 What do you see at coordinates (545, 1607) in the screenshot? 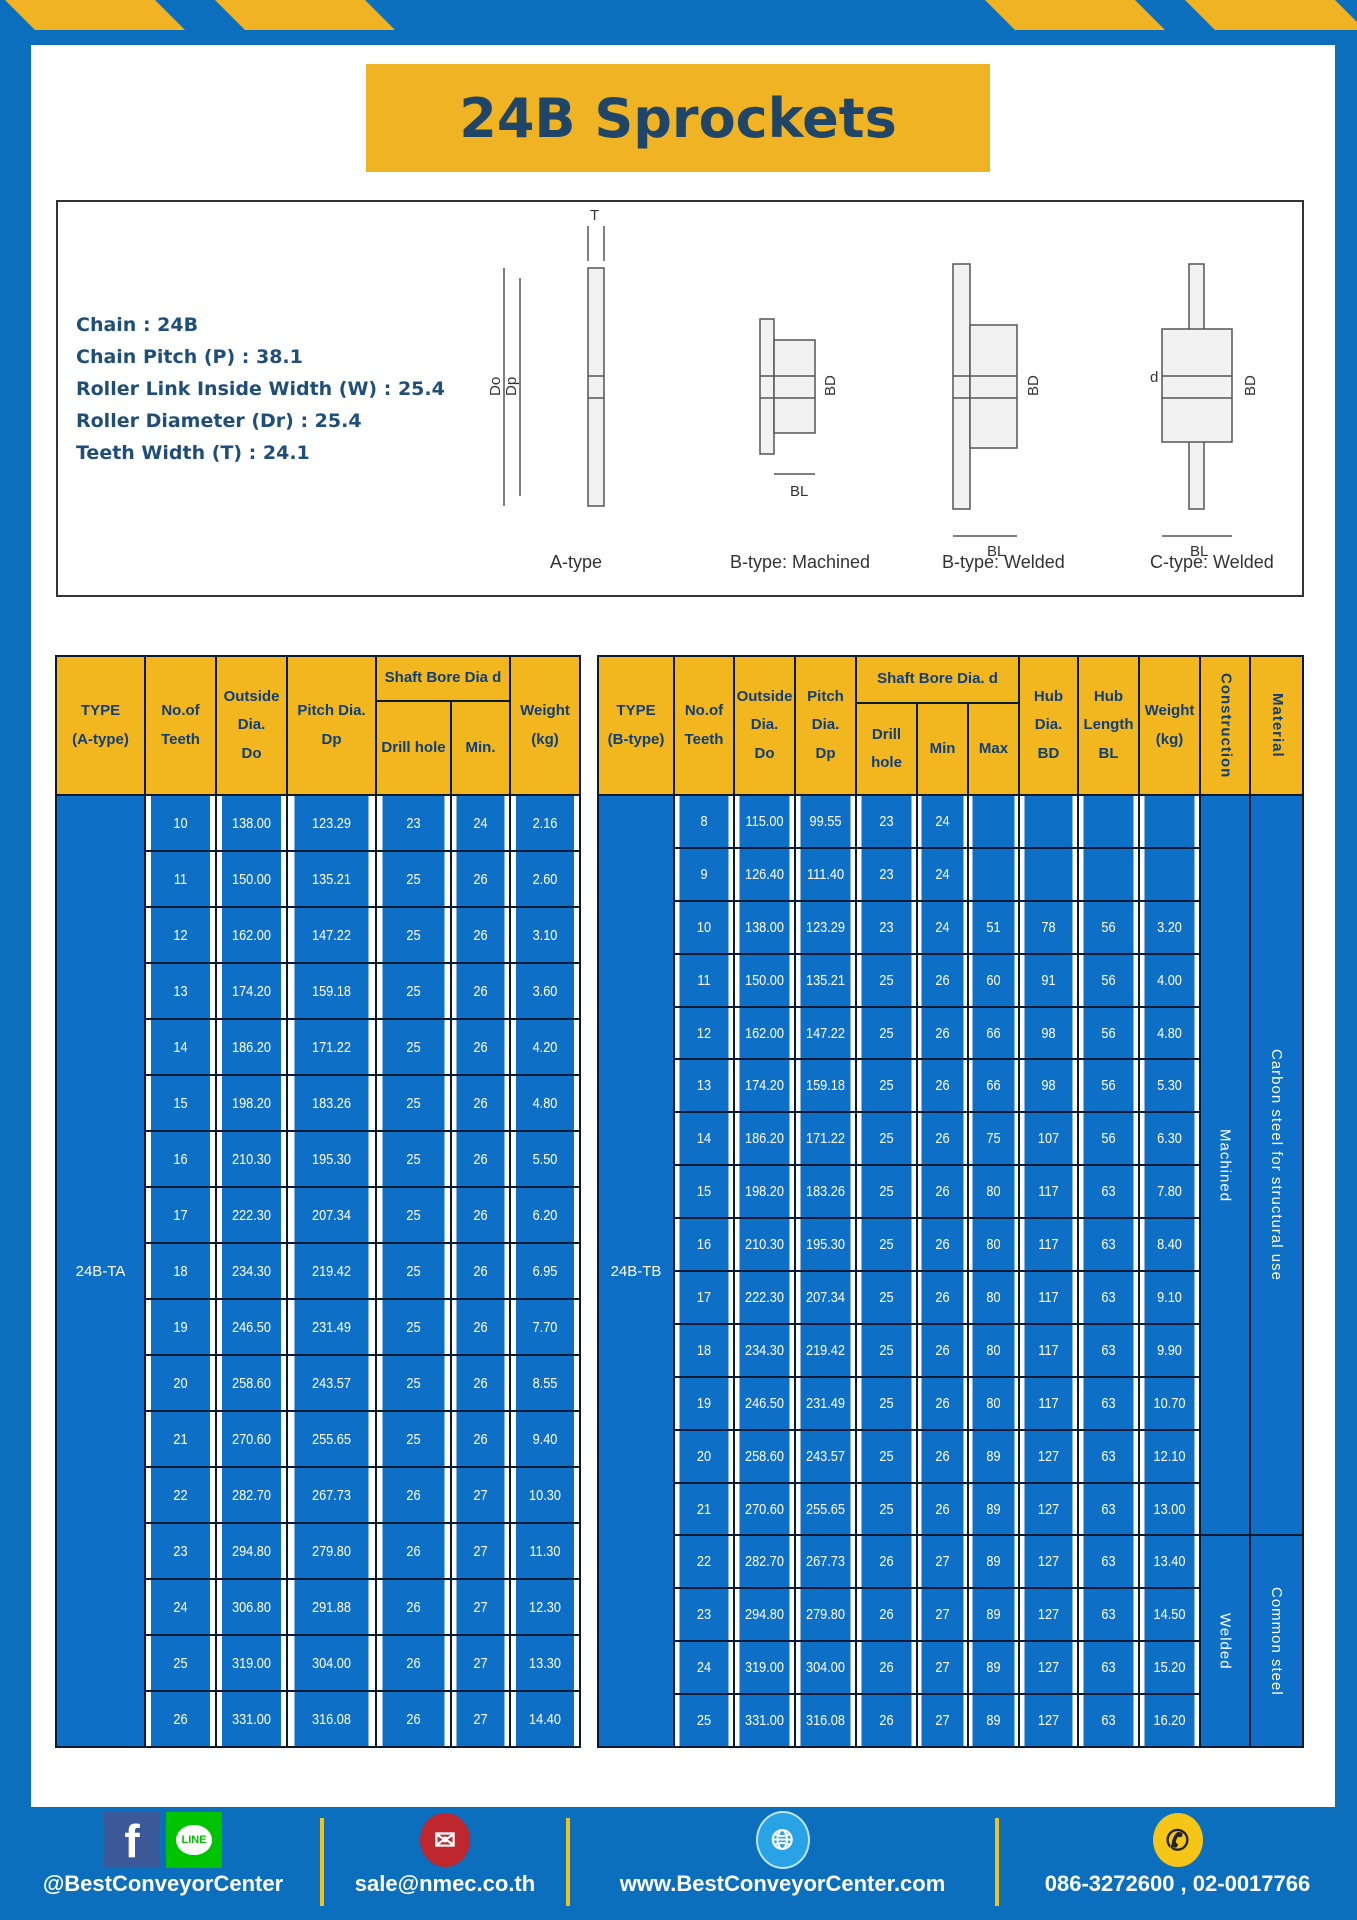
I see `weight-cell: 12.30` at bounding box center [545, 1607].